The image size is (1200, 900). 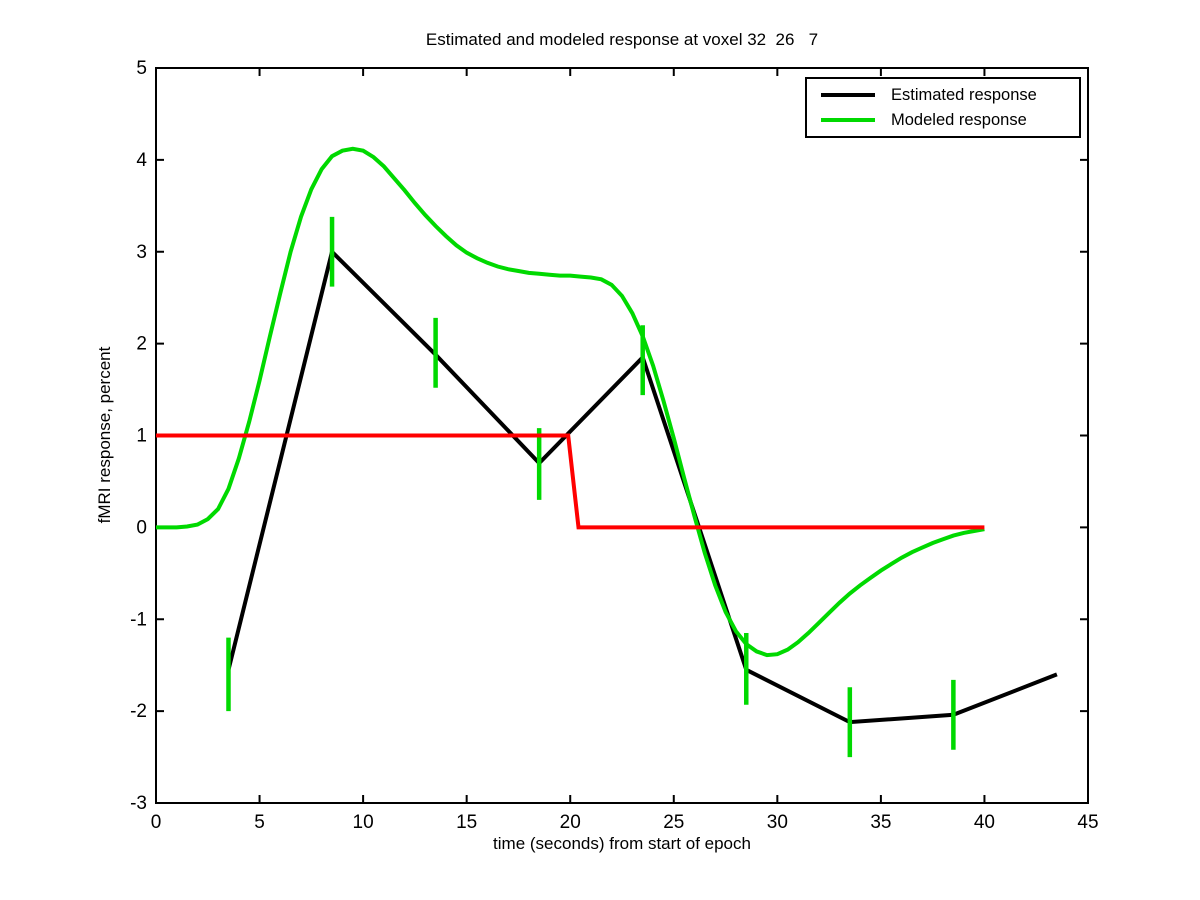 I want to click on y-tick-label: 1, so click(x=141, y=436).